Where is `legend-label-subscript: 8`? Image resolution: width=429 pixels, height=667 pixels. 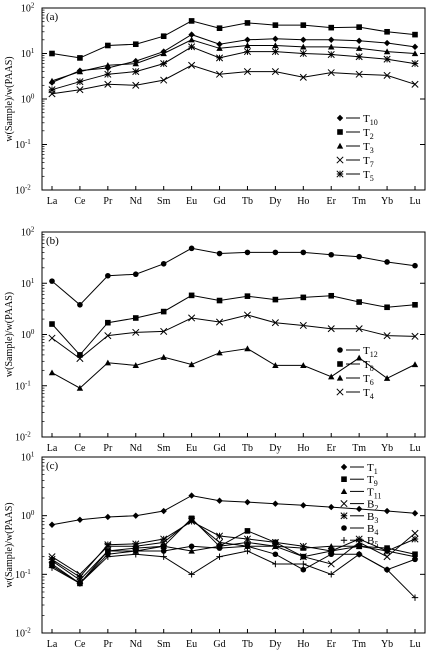 legend-label-subscript: 8 is located at coordinates (372, 368).